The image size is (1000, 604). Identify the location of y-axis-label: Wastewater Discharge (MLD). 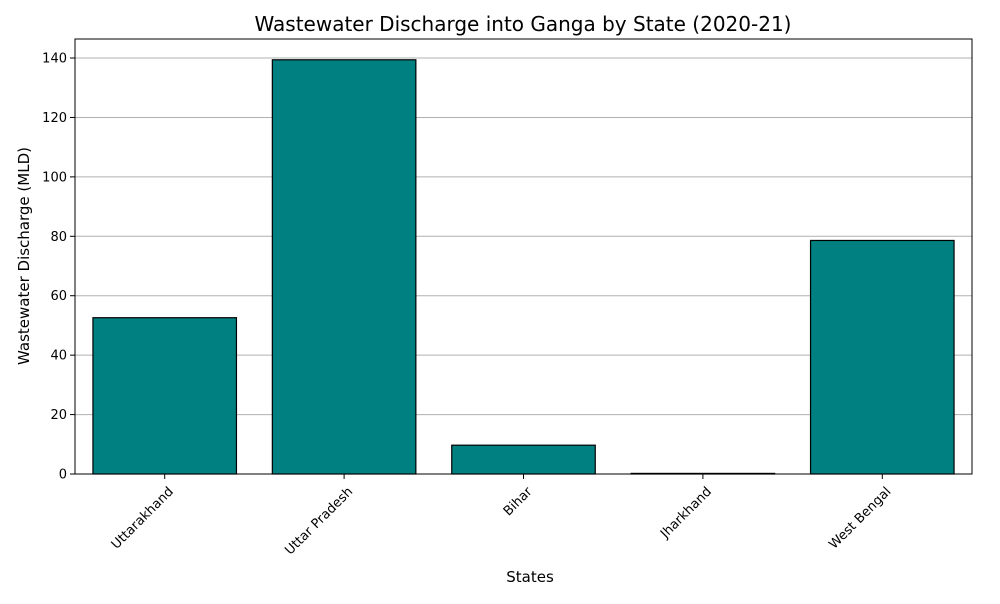
(24, 256).